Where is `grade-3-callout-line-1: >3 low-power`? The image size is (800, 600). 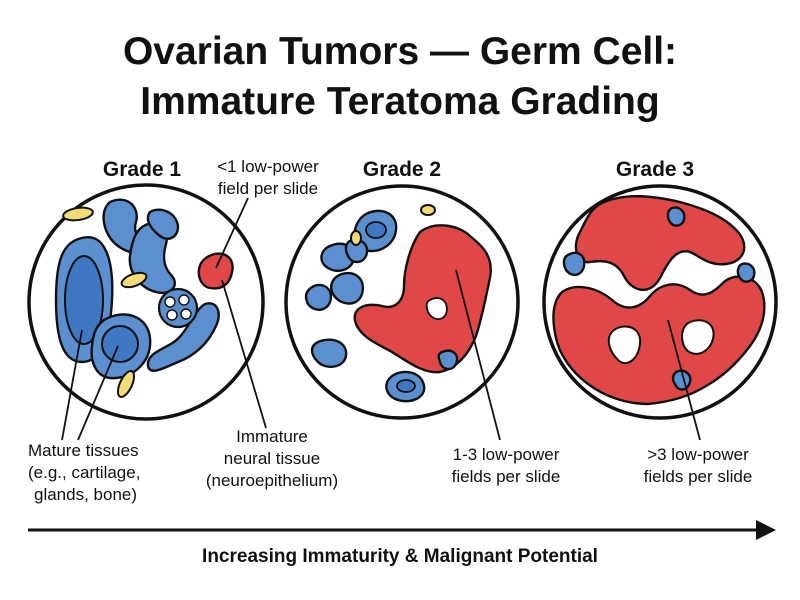 grade-3-callout-line-1: >3 low-power is located at coordinates (698, 454).